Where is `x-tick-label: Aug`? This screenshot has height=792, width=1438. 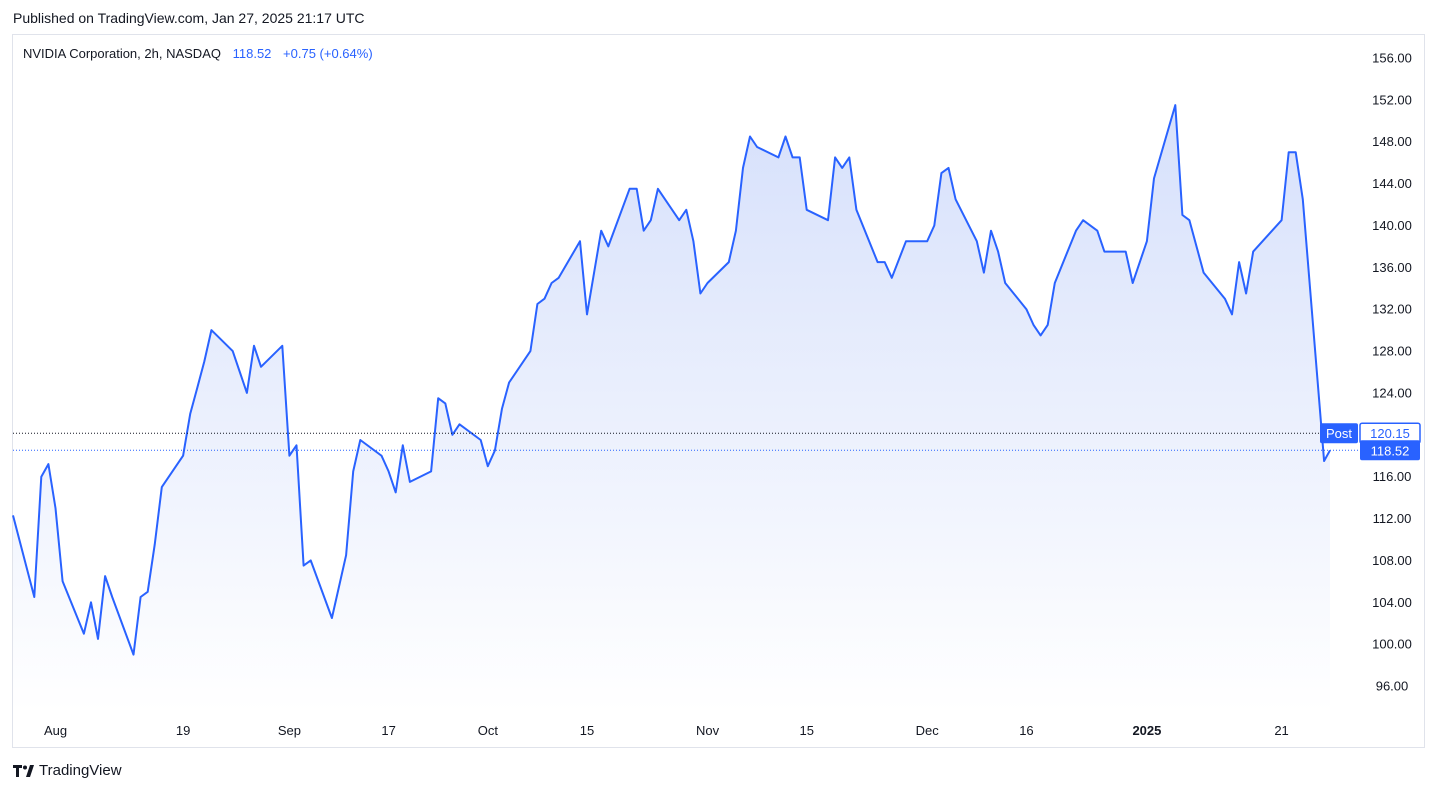
x-tick-label: Aug is located at coordinates (55, 730).